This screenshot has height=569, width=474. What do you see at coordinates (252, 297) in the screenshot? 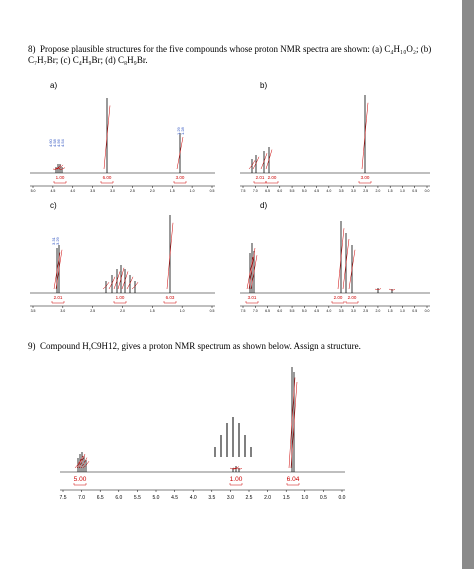
I see `integral-label: 3.01` at bounding box center [252, 297].